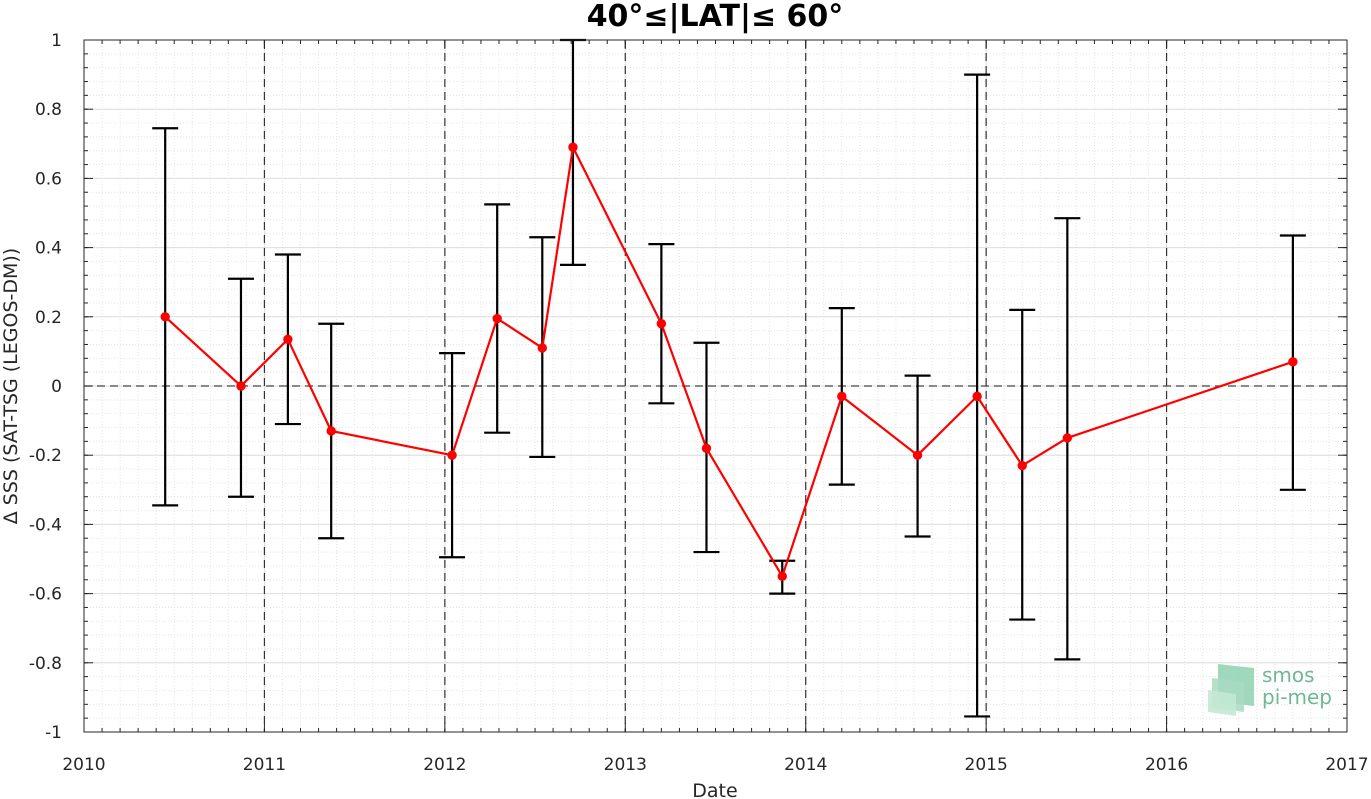 This screenshot has width=1371, height=799. Describe the element at coordinates (45, 664) in the screenshot. I see `y-tick-label: -0.8` at that location.